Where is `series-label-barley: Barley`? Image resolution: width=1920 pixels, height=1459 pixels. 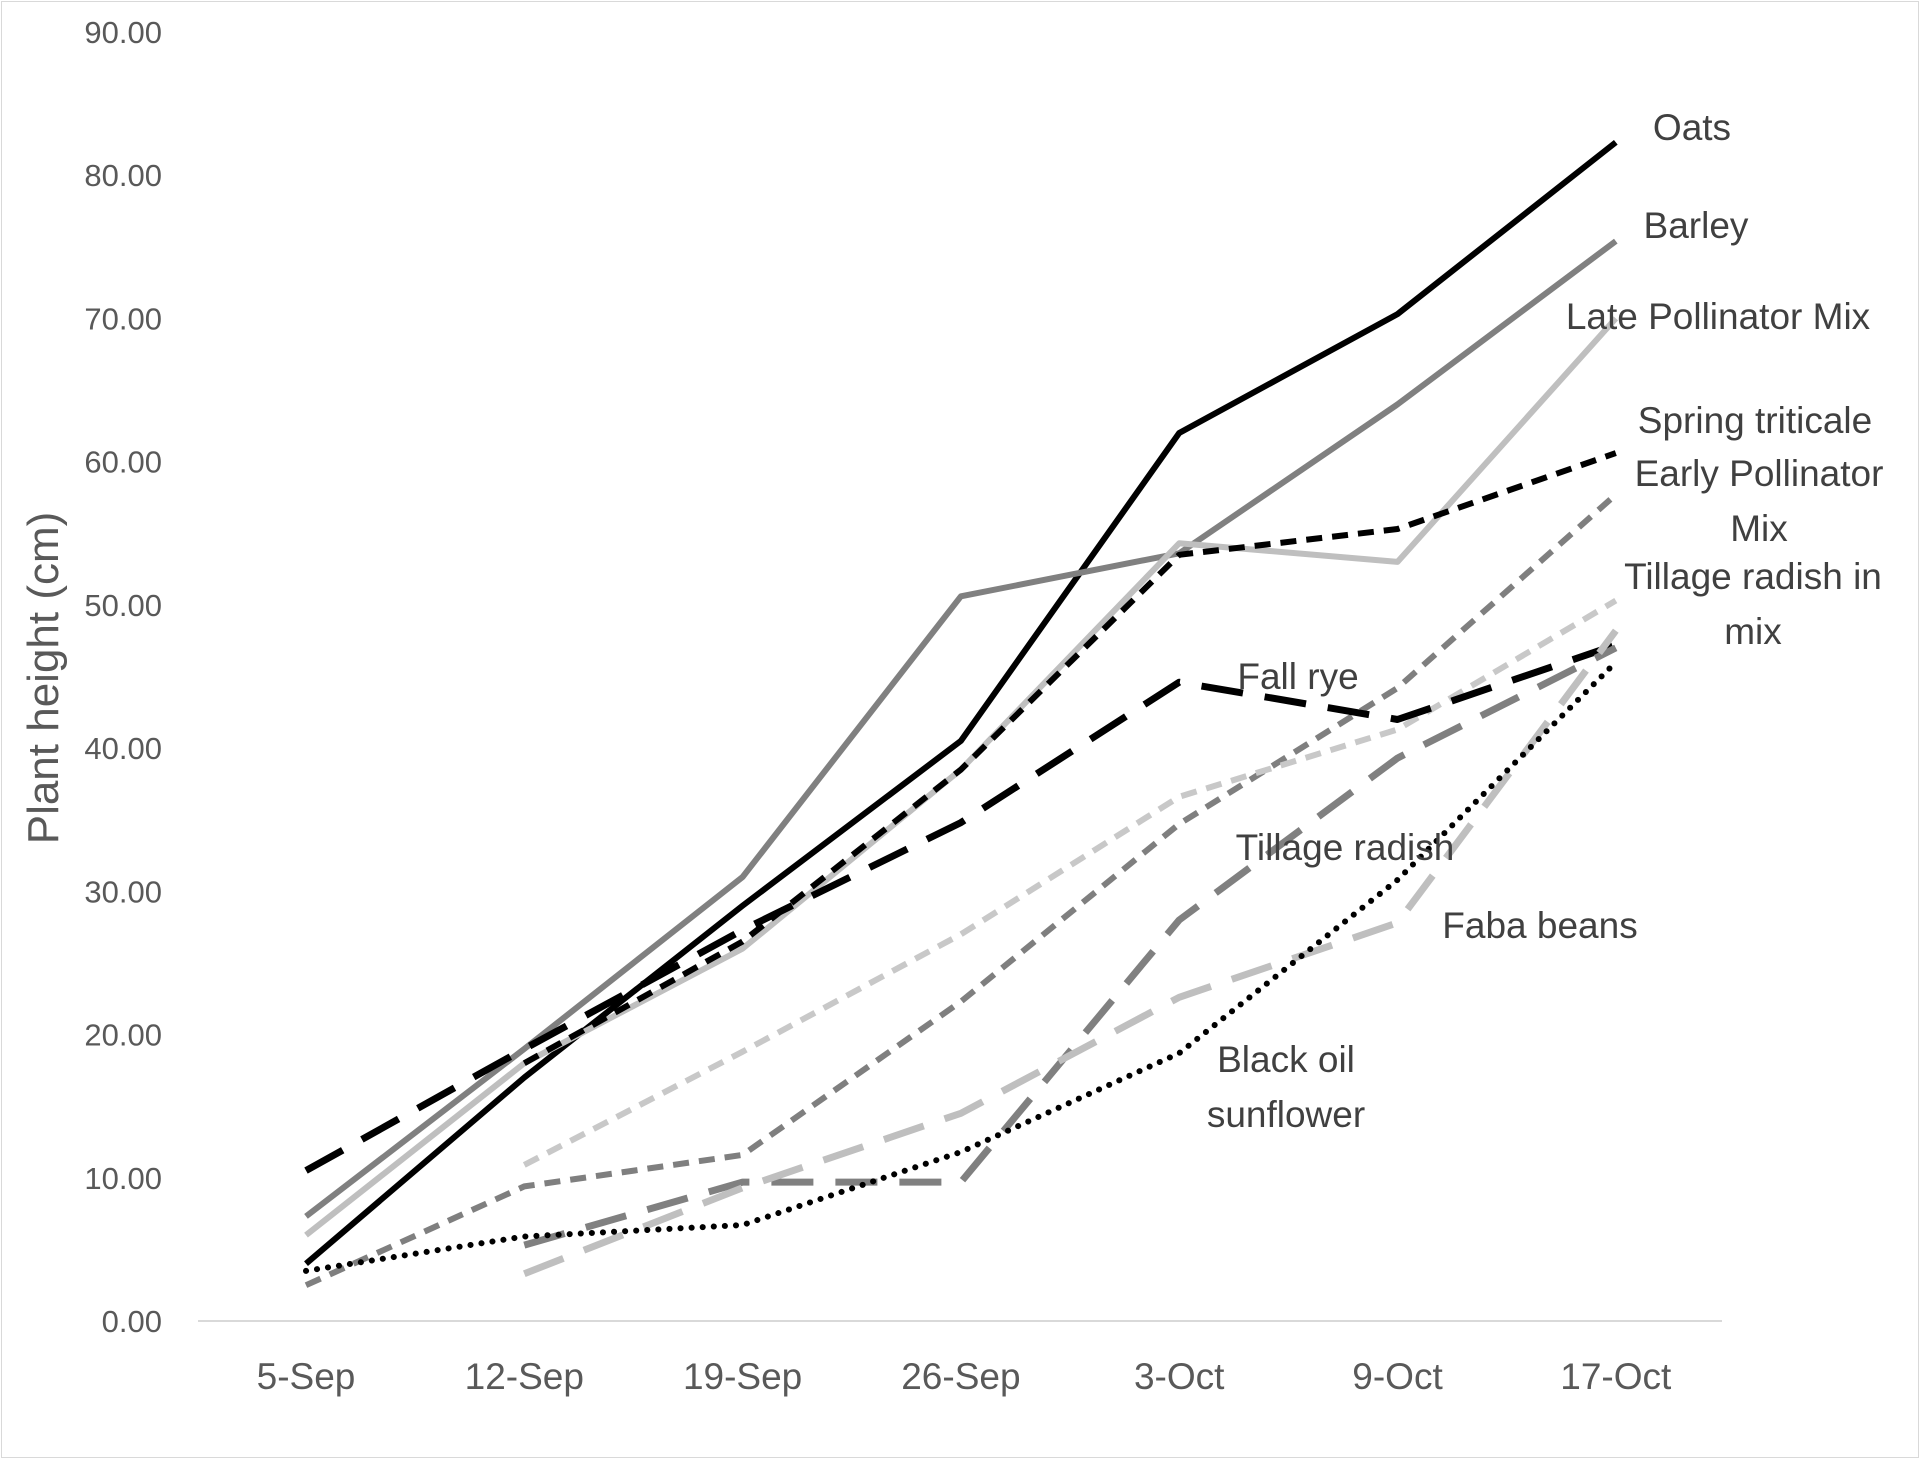
series-label-barley: Barley is located at coordinates (1696, 225).